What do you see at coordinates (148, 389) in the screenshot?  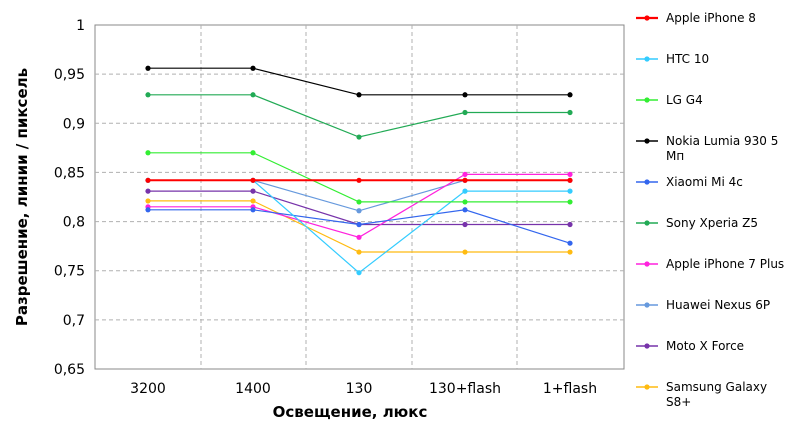 I see `x-tick-label: 3200` at bounding box center [148, 389].